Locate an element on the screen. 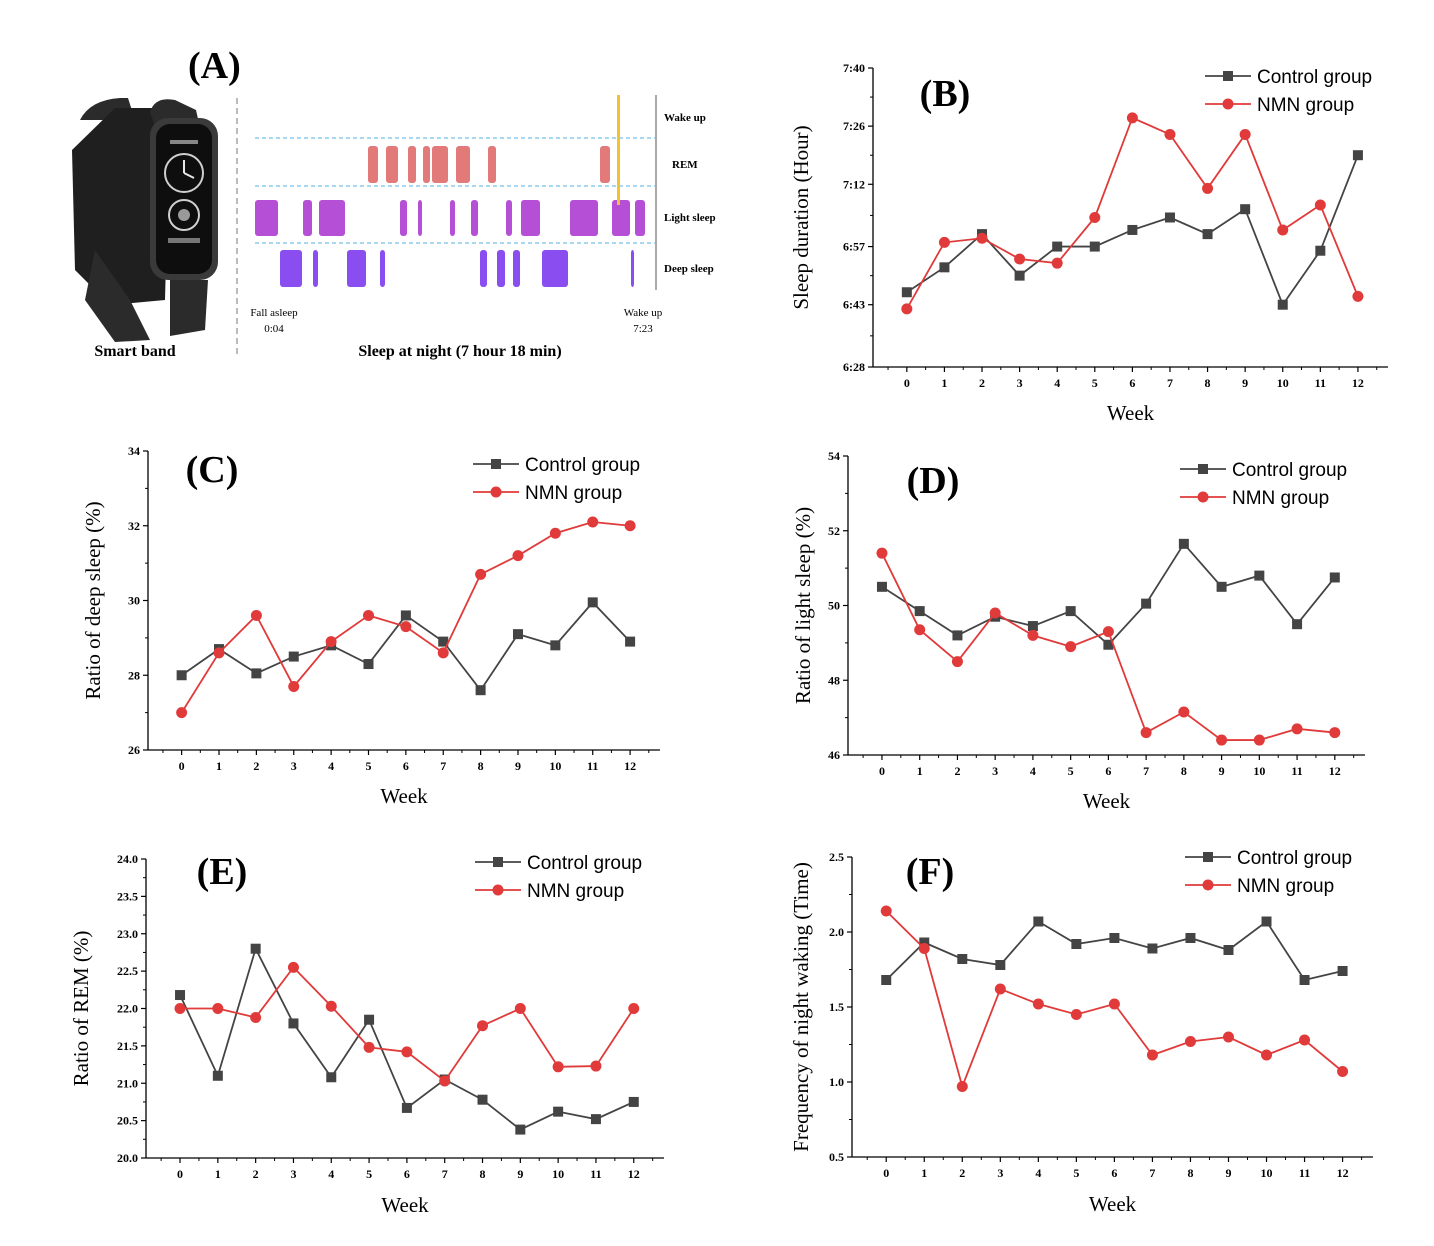 This screenshot has width=1434, height=1246. y-axis-title: Sleep duration (Hour) is located at coordinates (801, 217).